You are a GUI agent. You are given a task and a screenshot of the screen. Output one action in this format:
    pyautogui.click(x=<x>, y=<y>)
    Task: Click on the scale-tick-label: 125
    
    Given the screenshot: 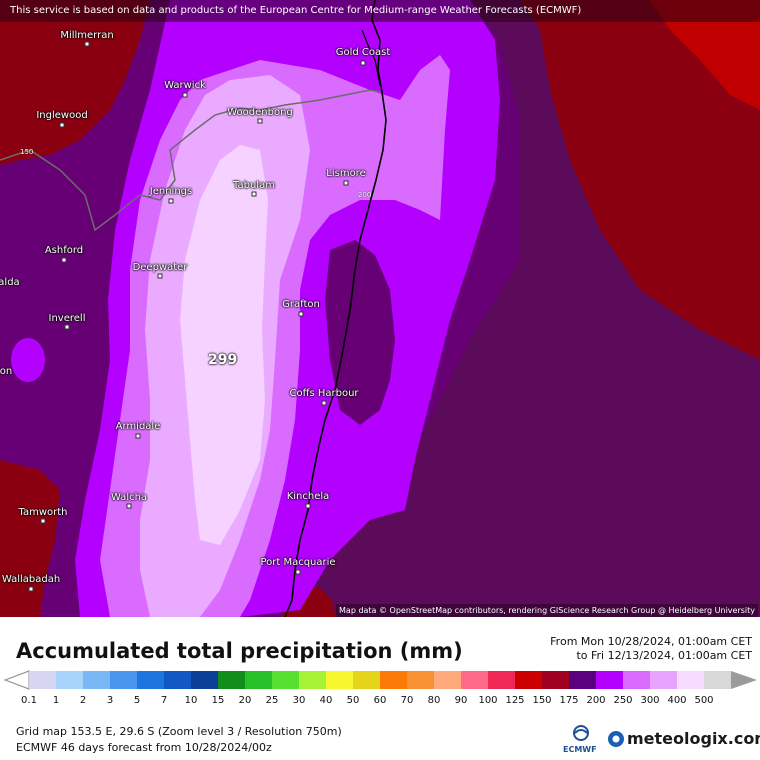 What is the action you would take?
    pyautogui.click(x=515, y=700)
    